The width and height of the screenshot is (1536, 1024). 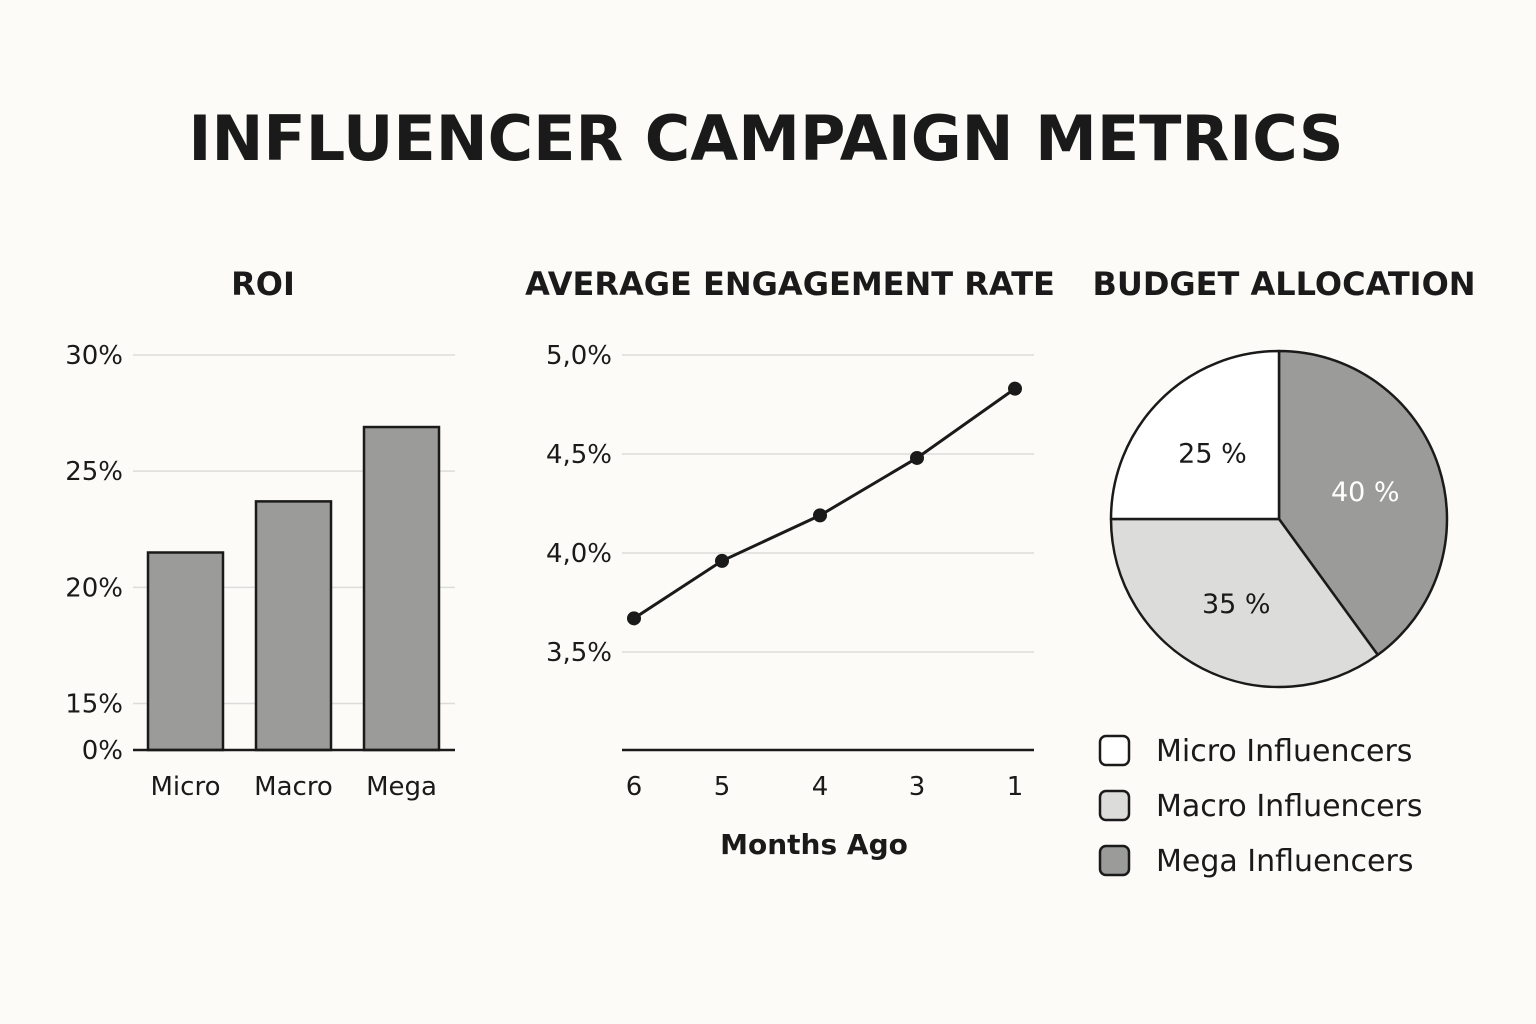 I want to click on roi-bar-mega, so click(x=401, y=588).